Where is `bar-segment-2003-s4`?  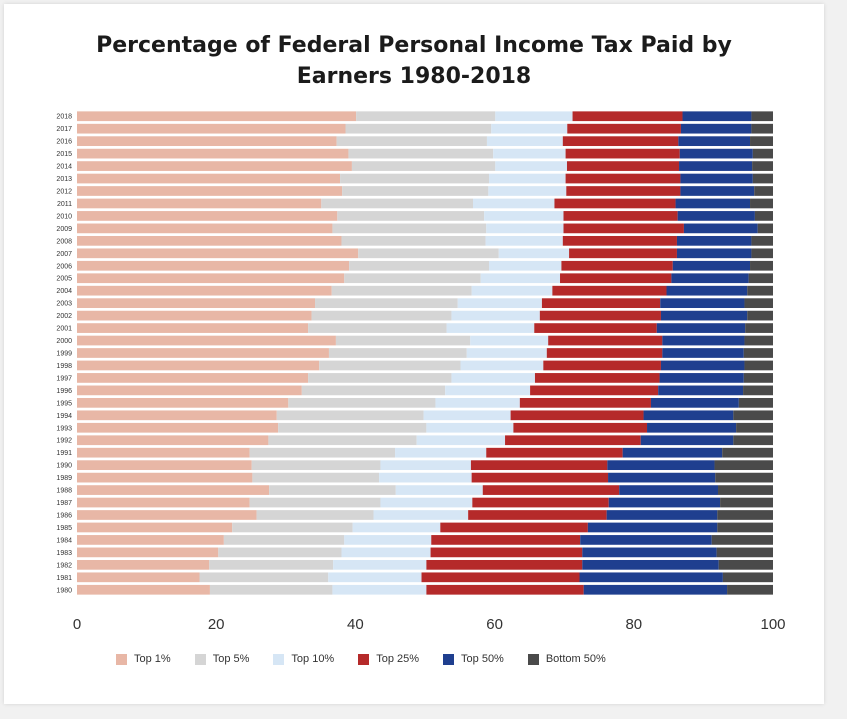 bar-segment-2003-s4 is located at coordinates (702, 303).